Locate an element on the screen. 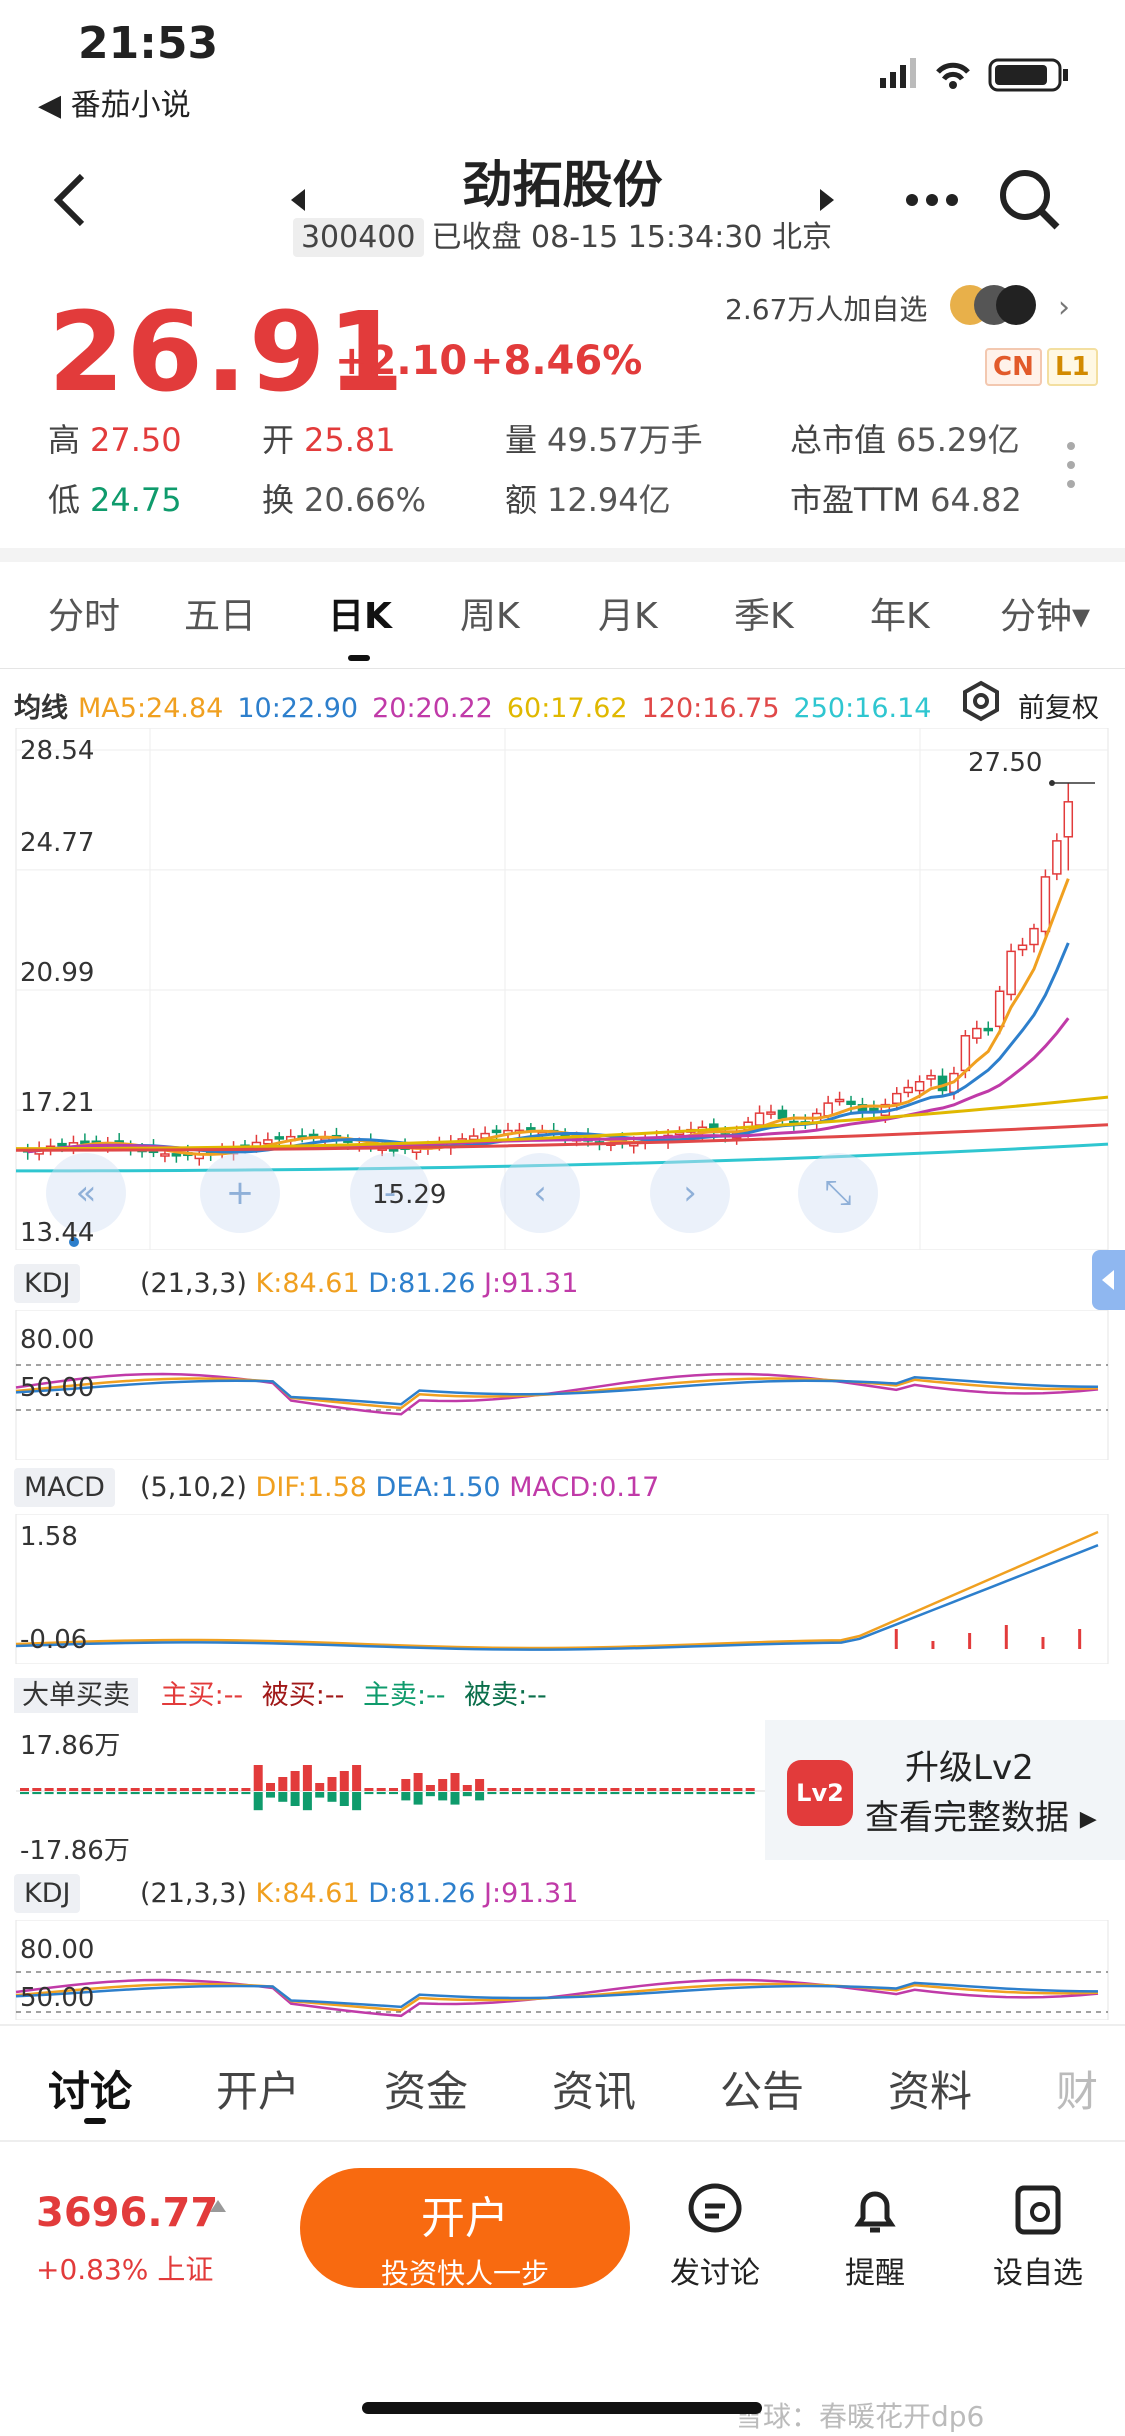 The image size is (1125, 2436). active-tab-indicator is located at coordinates (95, 2121).